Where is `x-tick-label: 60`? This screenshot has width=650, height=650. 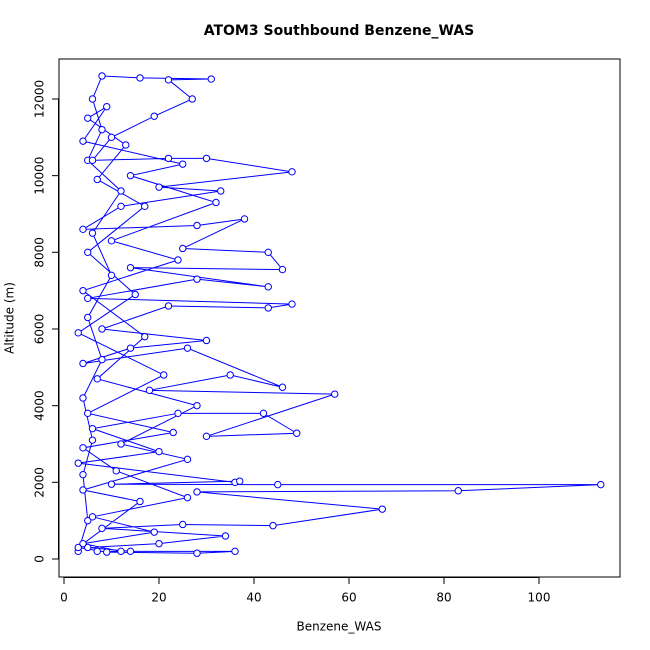 x-tick-label: 60 is located at coordinates (348, 598).